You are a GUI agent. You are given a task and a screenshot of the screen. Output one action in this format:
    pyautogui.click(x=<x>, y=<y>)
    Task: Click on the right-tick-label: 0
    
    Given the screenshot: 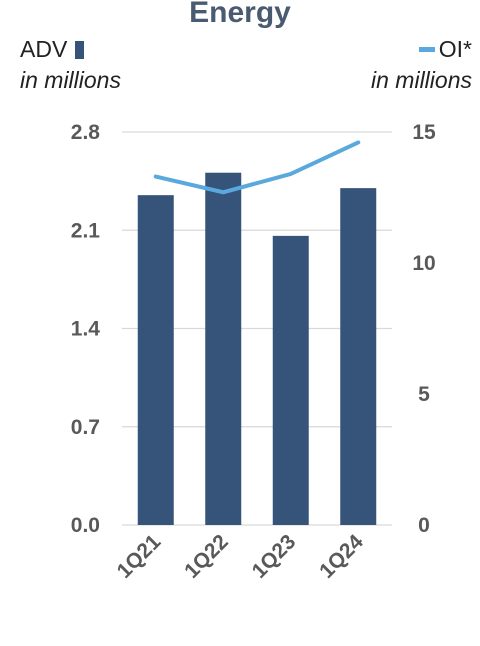 What is the action you would take?
    pyautogui.click(x=424, y=525)
    